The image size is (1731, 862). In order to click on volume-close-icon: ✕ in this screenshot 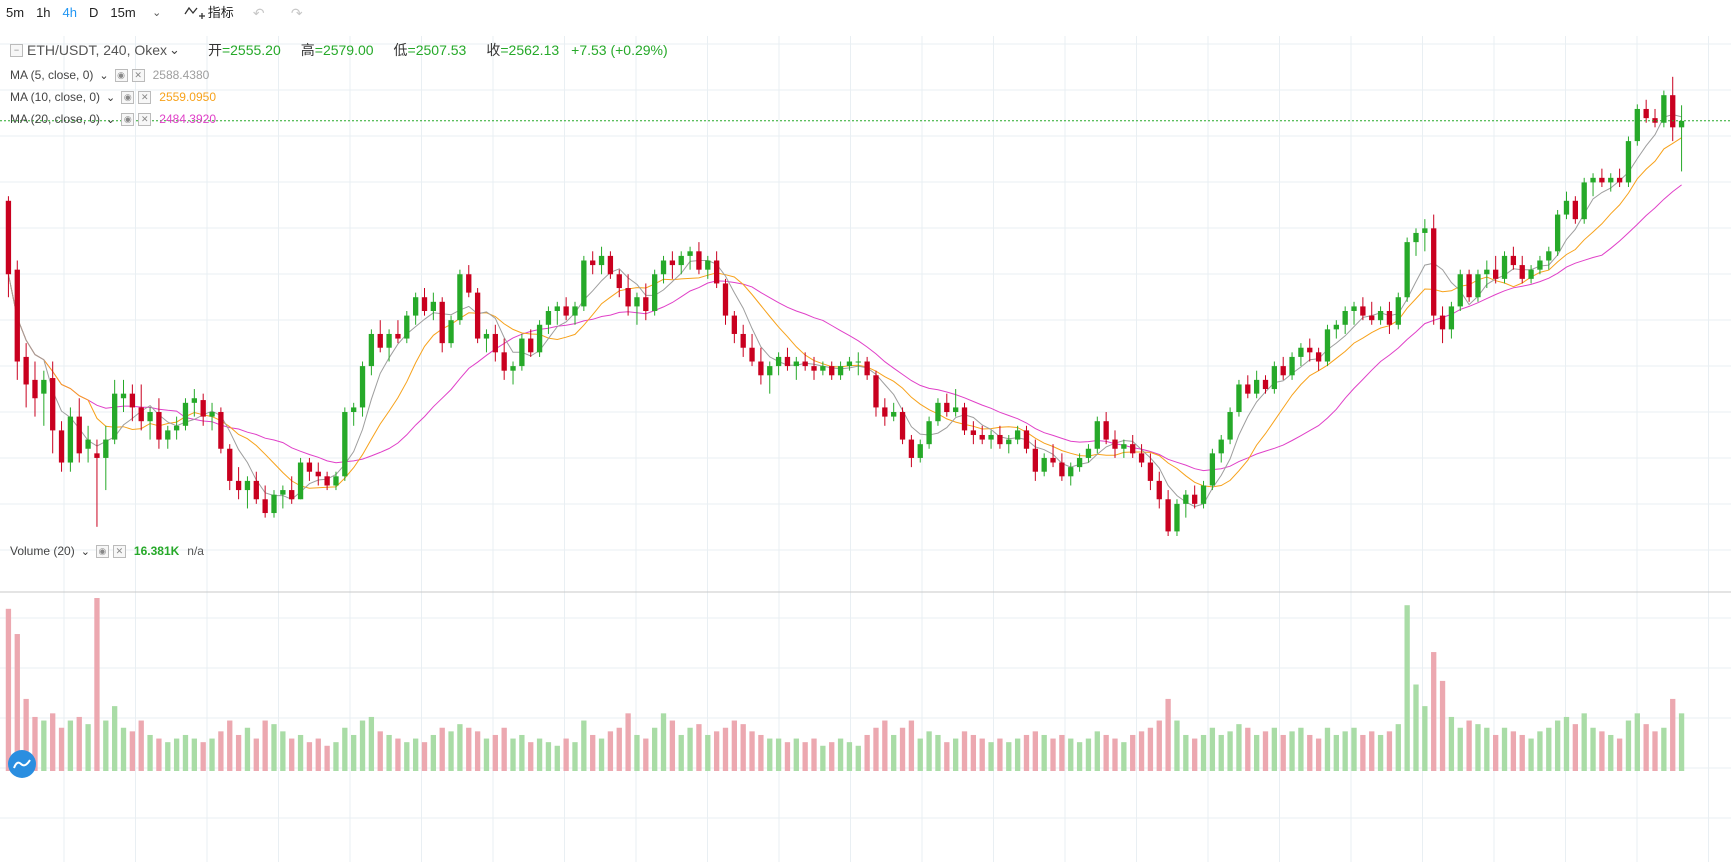, I will do `click(119, 551)`.